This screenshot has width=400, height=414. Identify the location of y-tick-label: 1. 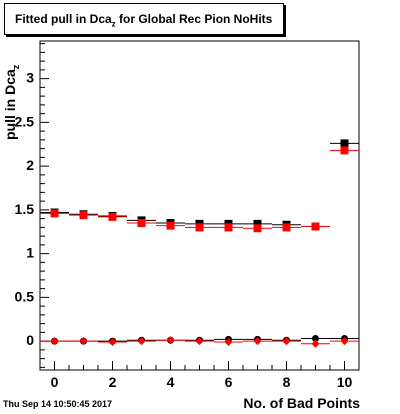
(30, 253).